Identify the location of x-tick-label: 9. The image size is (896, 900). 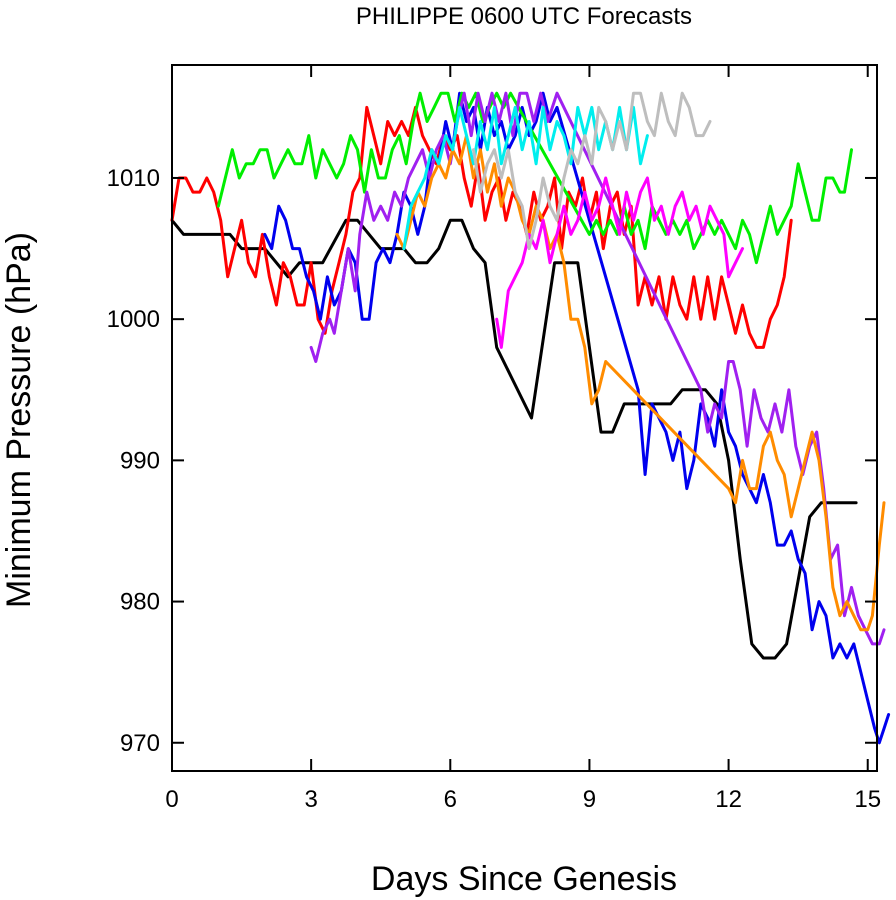
(589, 799).